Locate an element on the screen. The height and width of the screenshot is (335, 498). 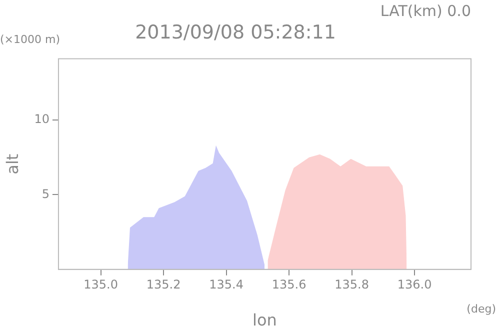
y-axis-title: alt is located at coordinates (12, 164).